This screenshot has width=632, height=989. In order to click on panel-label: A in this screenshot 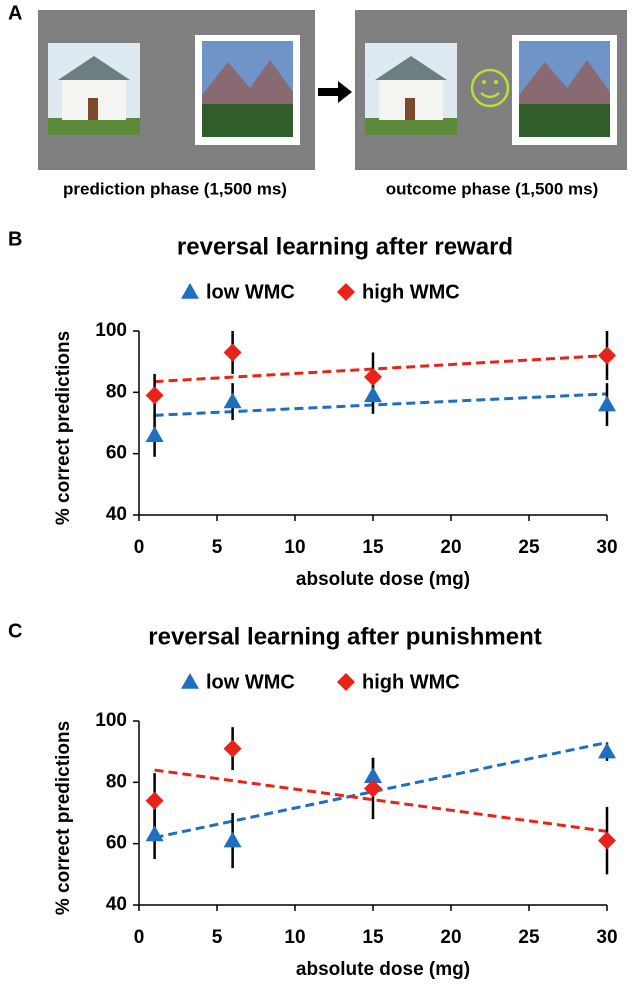, I will do `click(15, 13)`.